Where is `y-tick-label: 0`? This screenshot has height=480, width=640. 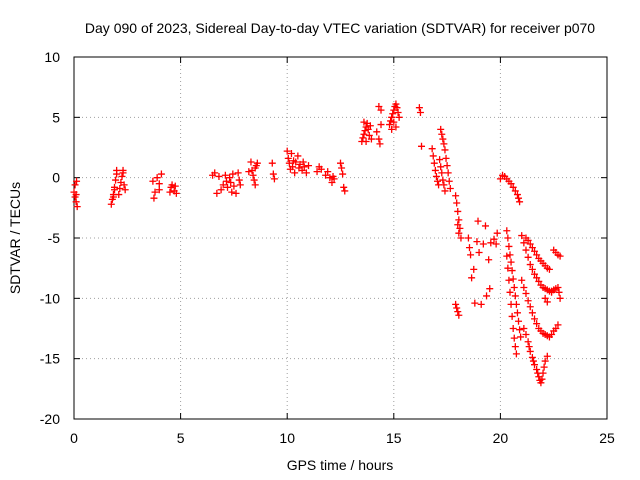
y-tick-label: 0 is located at coordinates (56, 178).